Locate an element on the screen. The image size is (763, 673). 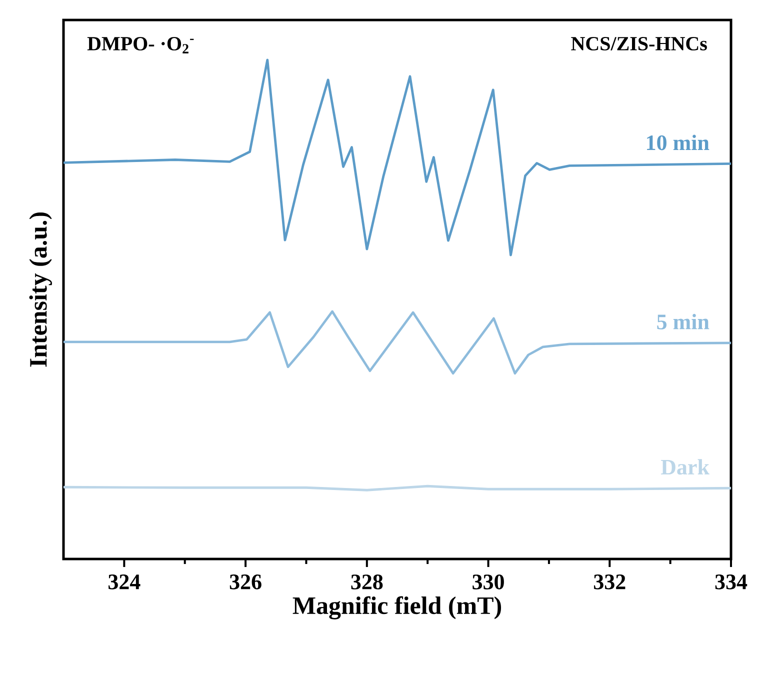
series-label: Dark is located at coordinates (685, 467).